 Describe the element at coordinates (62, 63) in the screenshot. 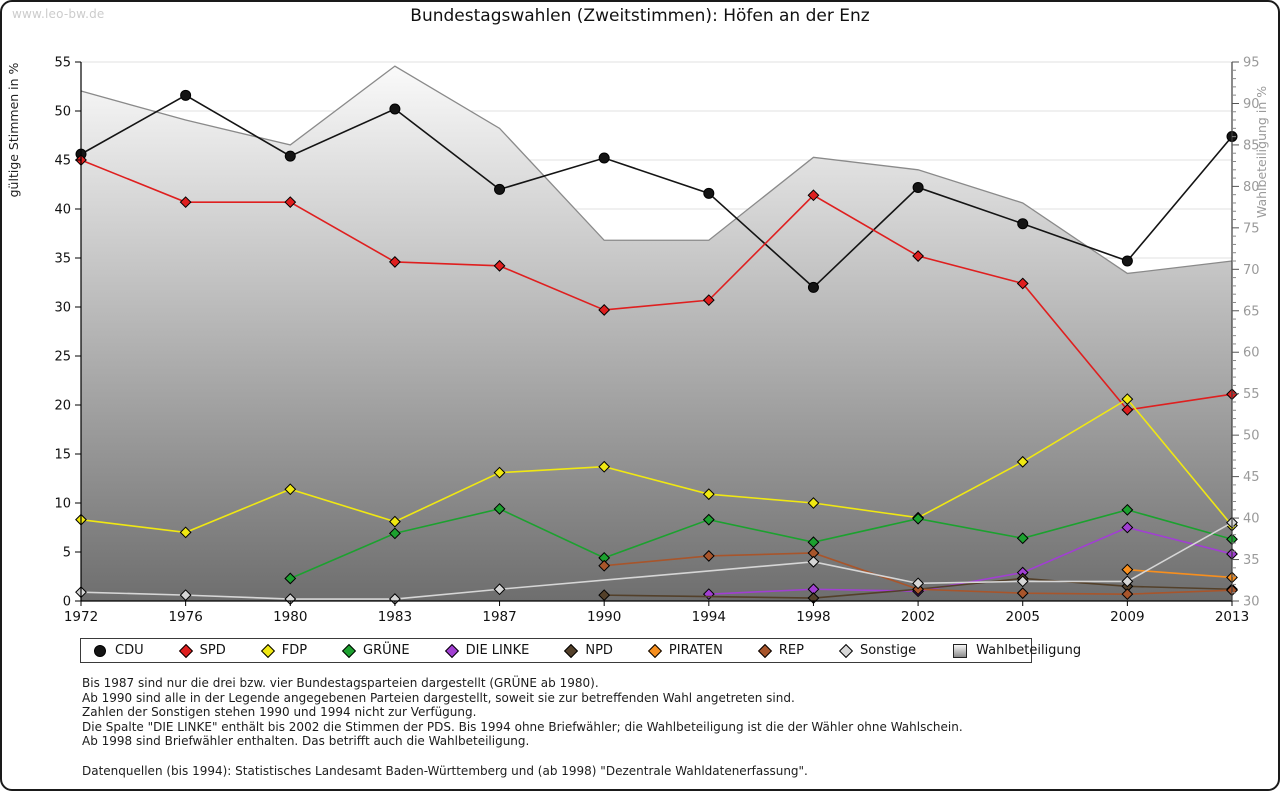

I see `left-tick-label: 55` at that location.